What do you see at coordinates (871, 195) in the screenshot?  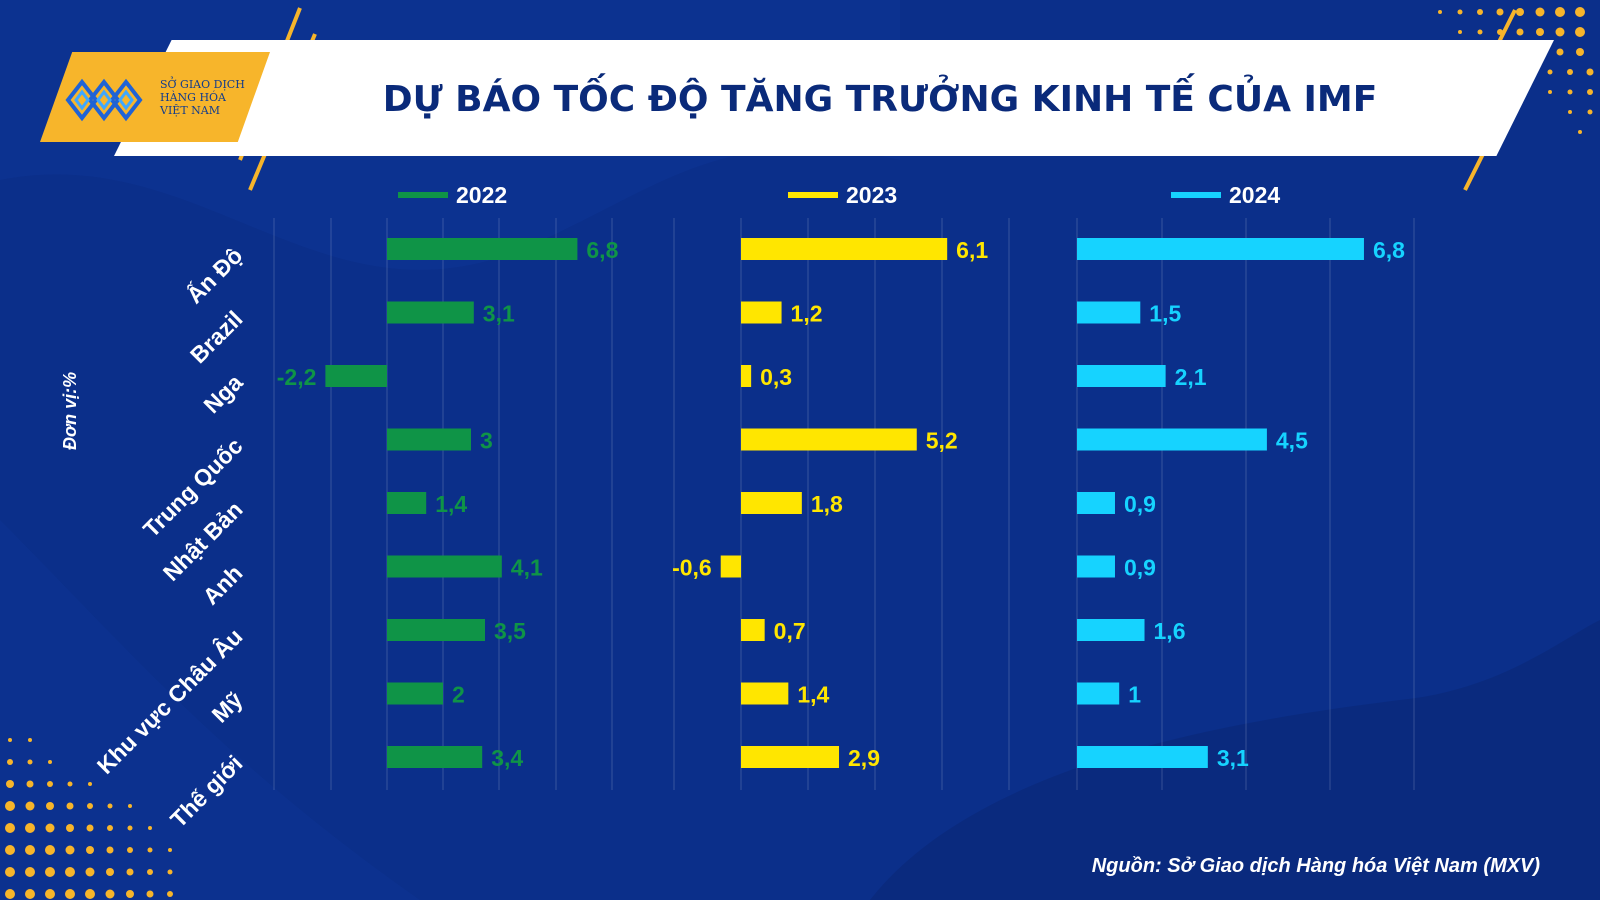 I see `legend-label: 2023` at bounding box center [871, 195].